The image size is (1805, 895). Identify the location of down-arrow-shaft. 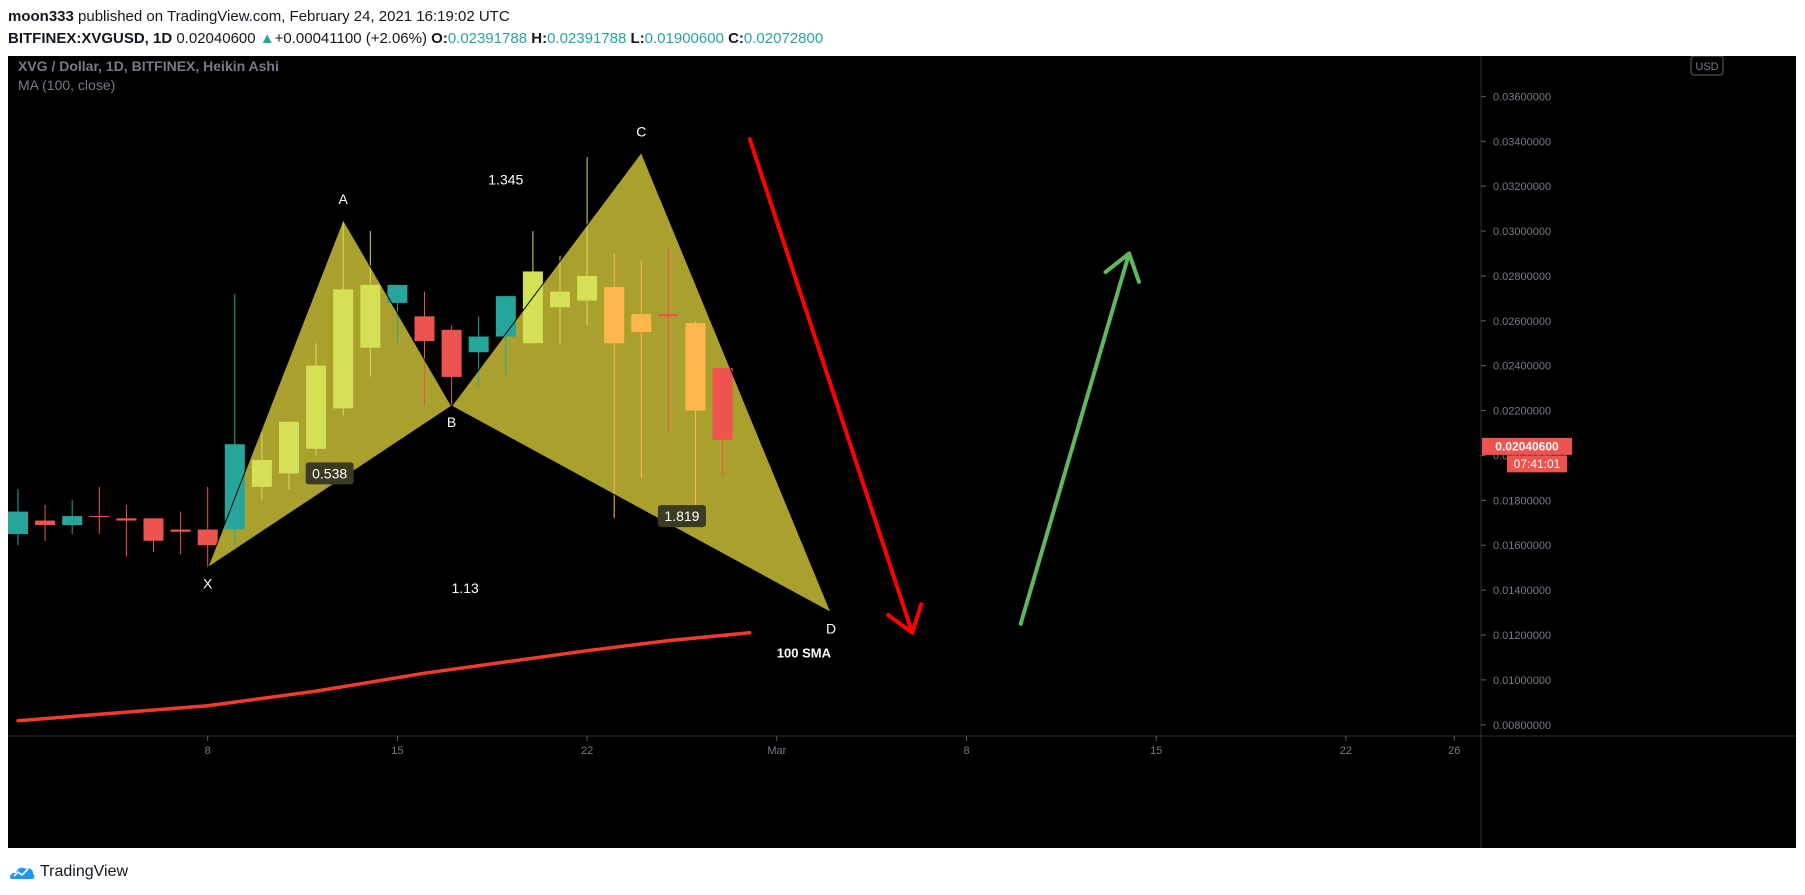
(831, 386).